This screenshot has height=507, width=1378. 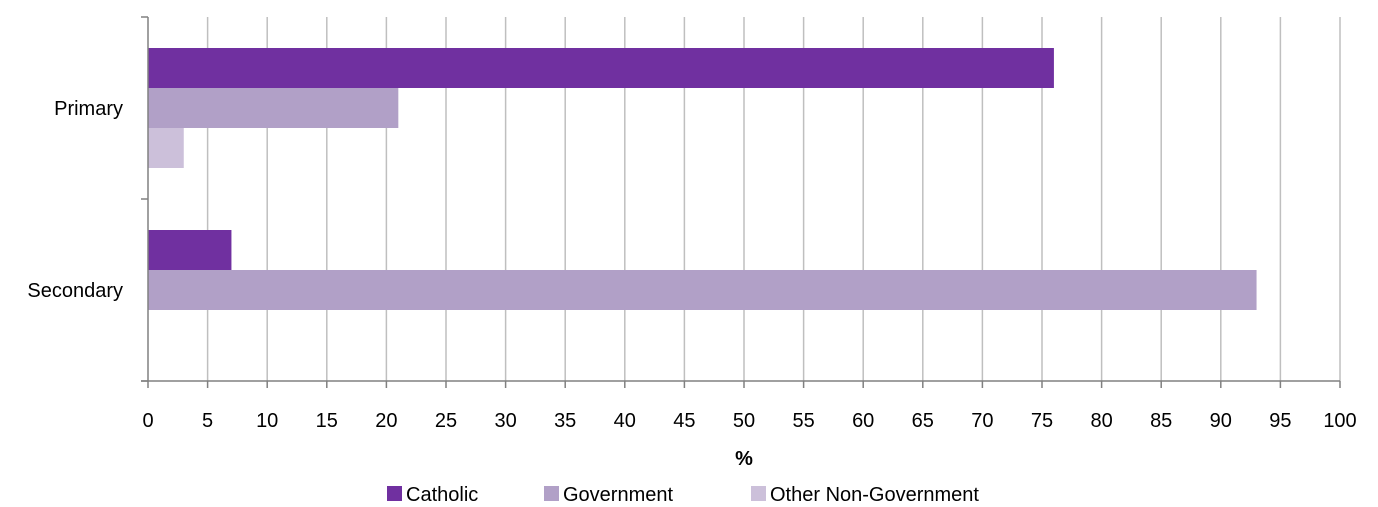 I want to click on x-tick-label: 10, so click(x=267, y=421).